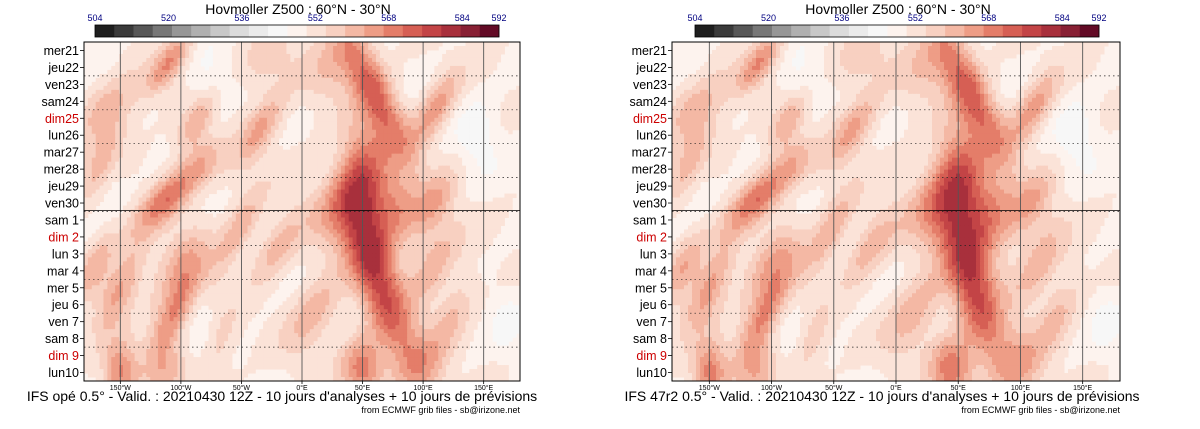  Describe the element at coordinates (651, 288) in the screenshot. I see `date-label: mer 5` at that location.